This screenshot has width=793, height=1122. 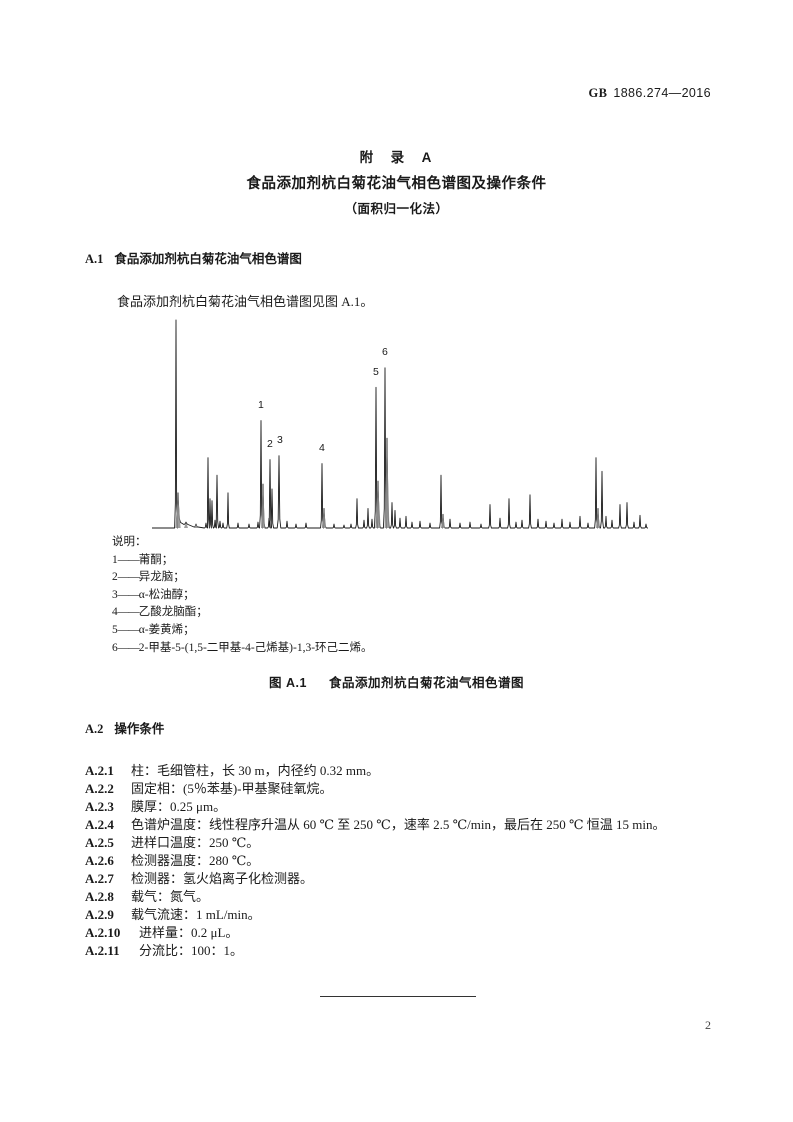 What do you see at coordinates (195, 842) in the screenshot?
I see `item-text: 进样口温度：250 ℃。` at bounding box center [195, 842].